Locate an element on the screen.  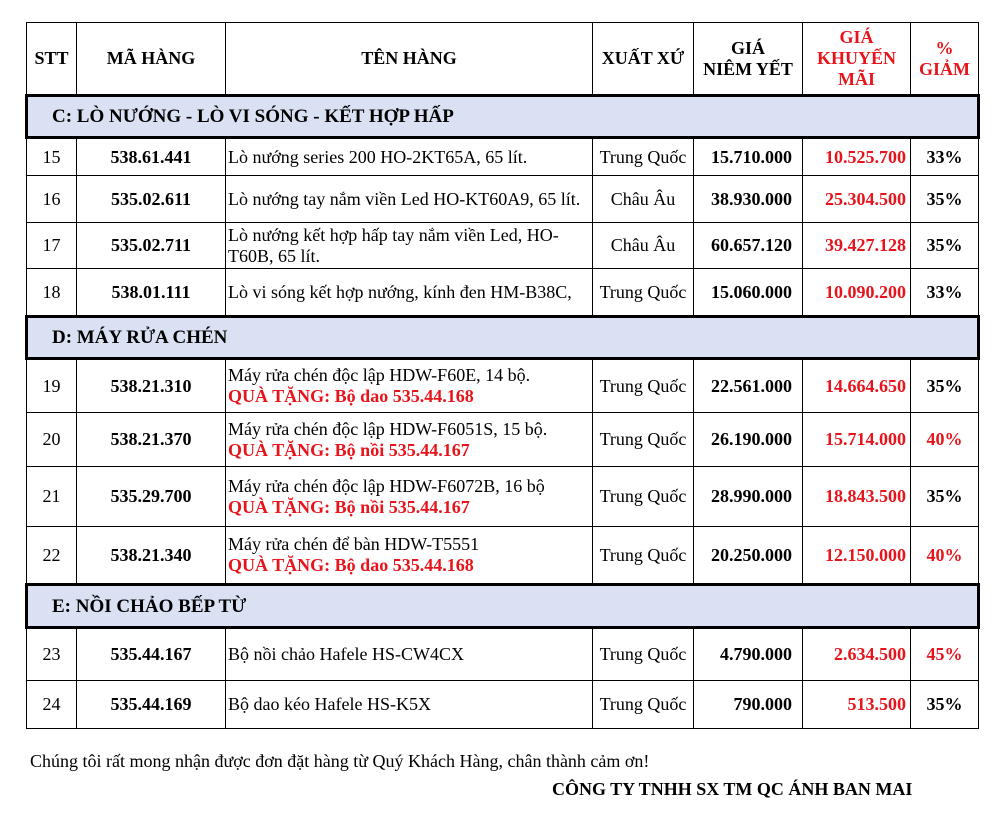
row-promo-price: 15.714.000 is located at coordinates (856, 439).